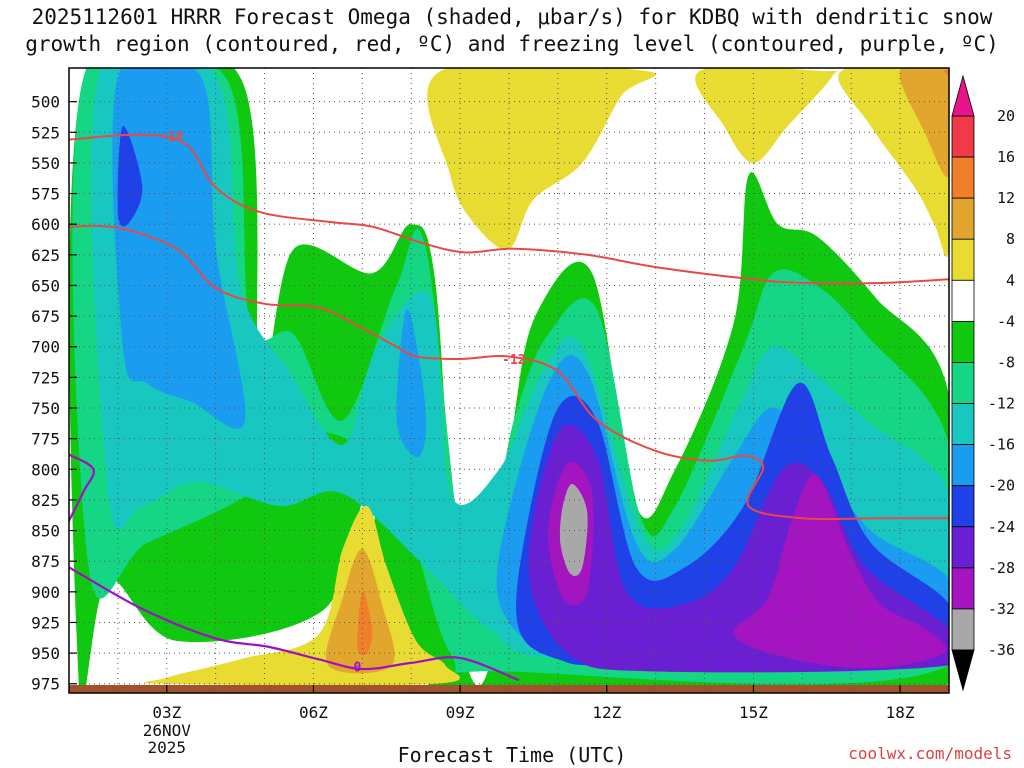 This screenshot has height=768, width=1024. I want to click on colorbar-label: -12, so click(1001, 404).